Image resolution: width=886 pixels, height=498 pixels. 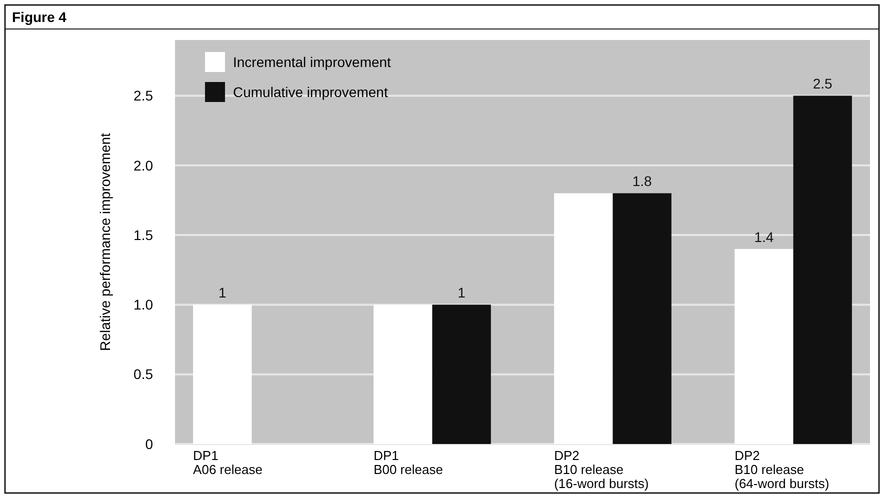 I want to click on y-tick-label: 0, so click(x=149, y=444).